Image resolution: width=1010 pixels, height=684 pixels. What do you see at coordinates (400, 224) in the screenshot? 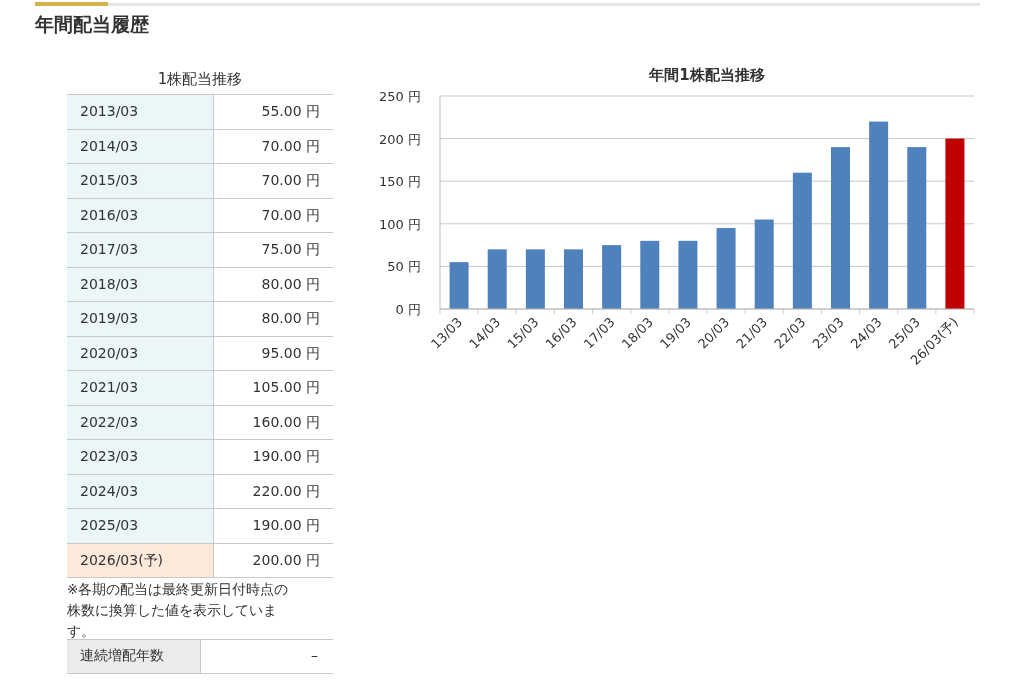
I see `y-tick-label: 100 円` at bounding box center [400, 224].